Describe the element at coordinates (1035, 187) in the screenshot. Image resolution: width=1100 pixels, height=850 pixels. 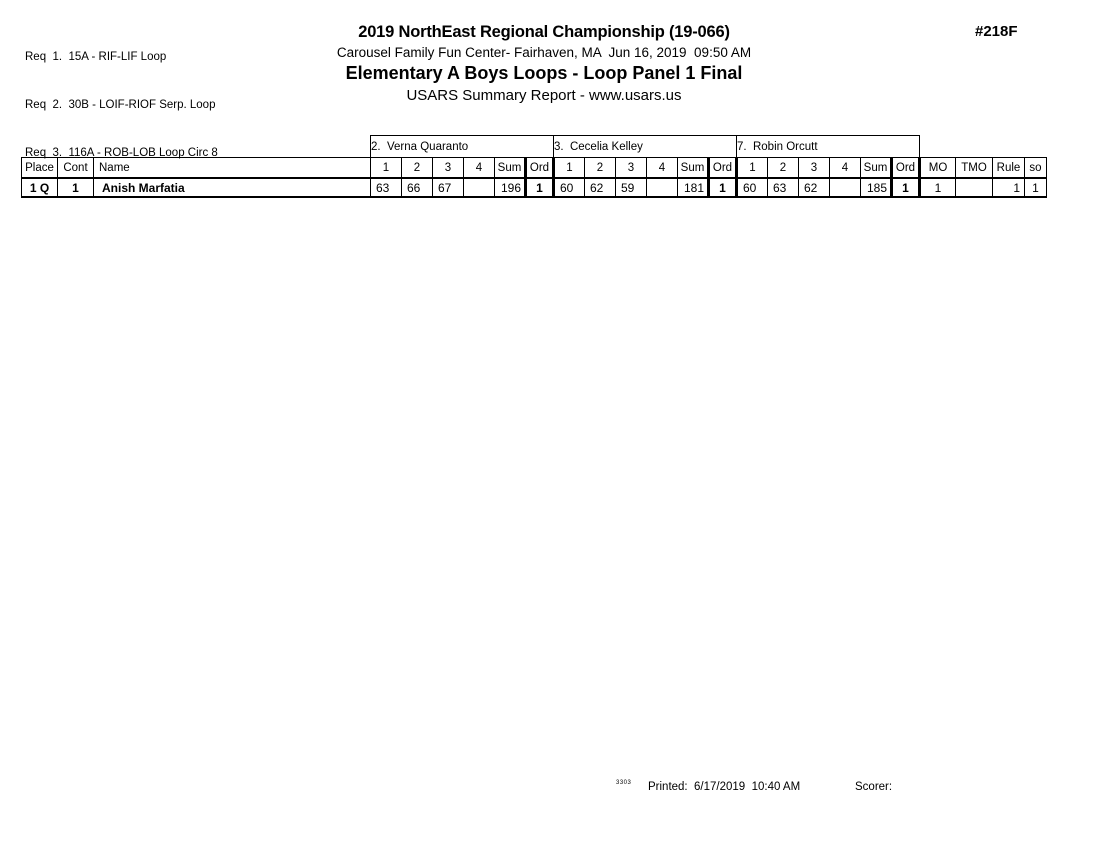
I see `so-cell: 1` at that location.